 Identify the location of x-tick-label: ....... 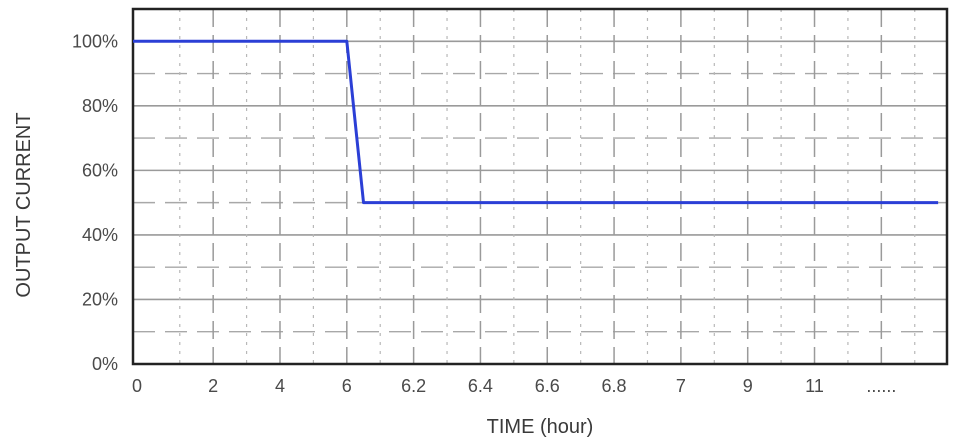
(881, 386).